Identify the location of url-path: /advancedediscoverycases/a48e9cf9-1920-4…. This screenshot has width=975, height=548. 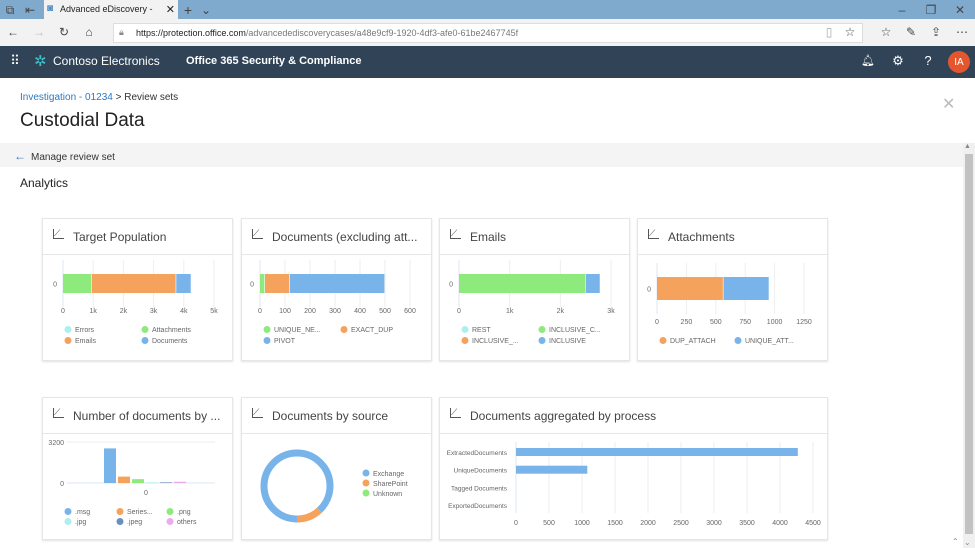
(382, 33).